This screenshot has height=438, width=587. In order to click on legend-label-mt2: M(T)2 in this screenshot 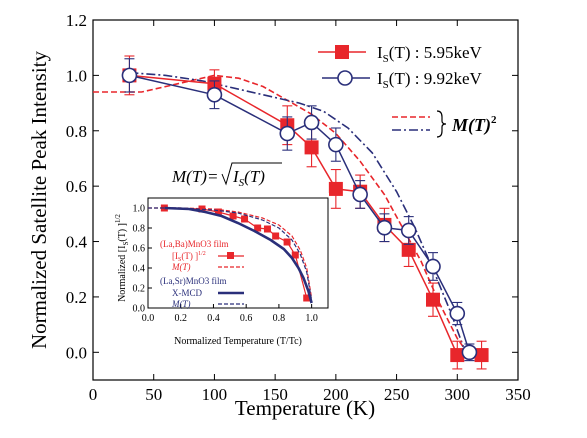, I will do `click(474, 125)`.